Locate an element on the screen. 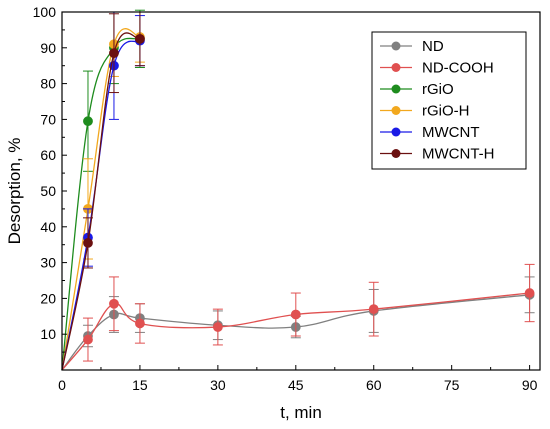 This screenshot has height=429, width=550. series-line-rGiO is located at coordinates (101, 204).